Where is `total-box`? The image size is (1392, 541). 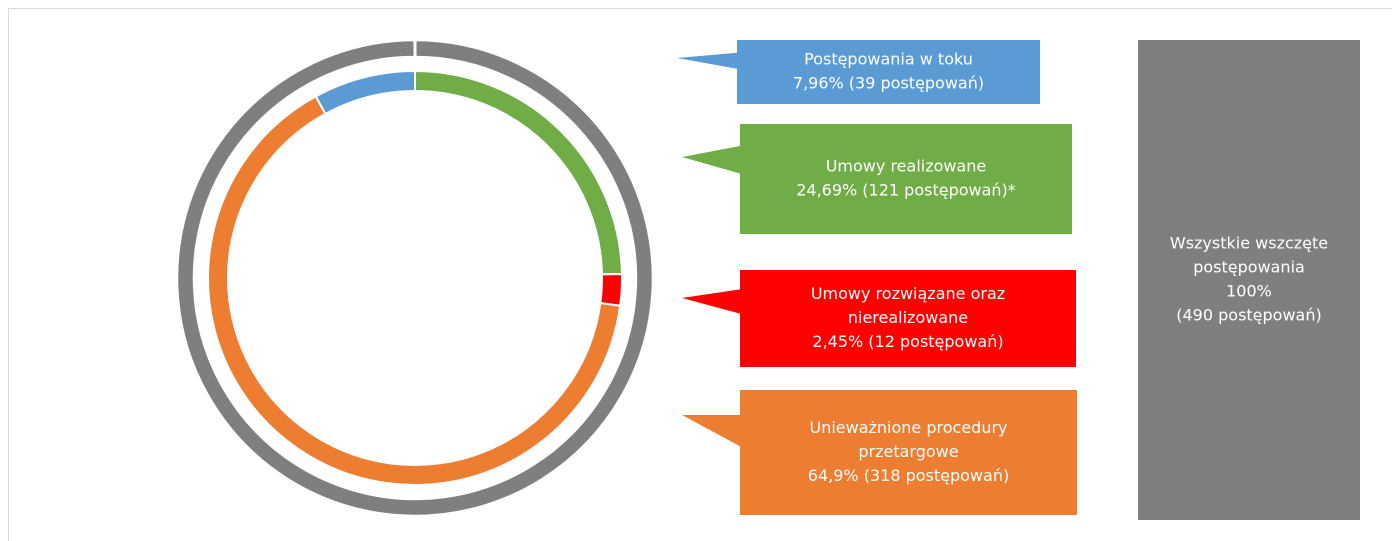 total-box is located at coordinates (1249, 280).